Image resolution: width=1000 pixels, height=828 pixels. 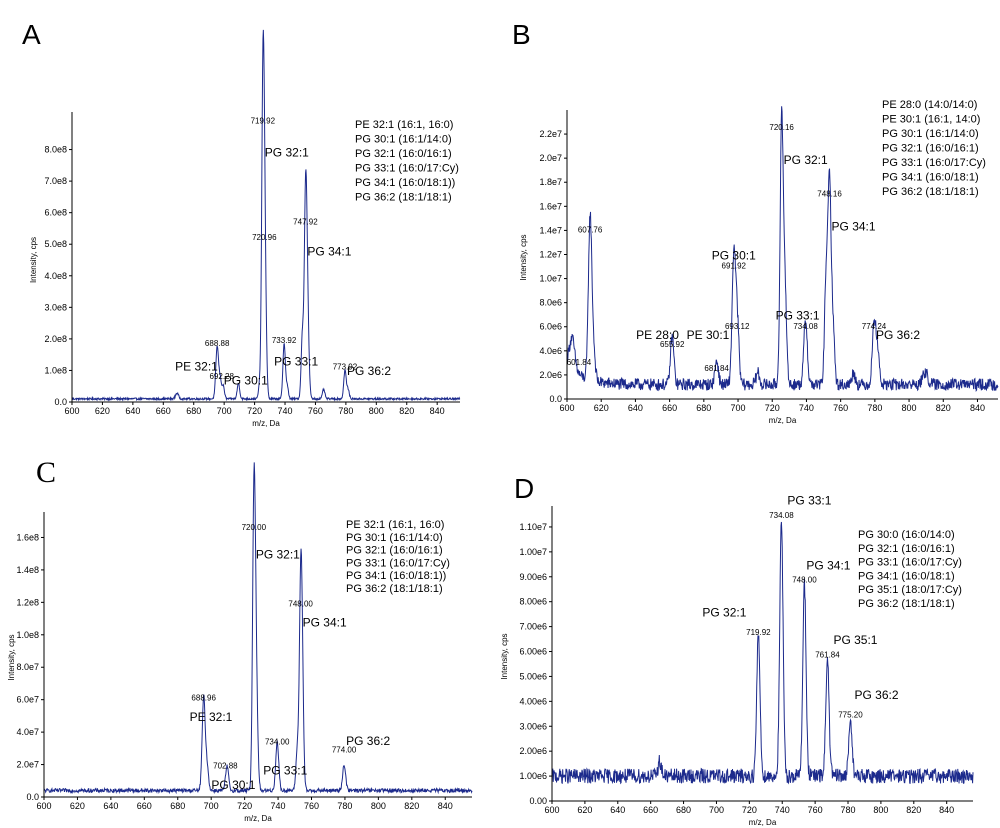 I want to click on y-tick-label: 8.00e6, so click(x=533, y=602).